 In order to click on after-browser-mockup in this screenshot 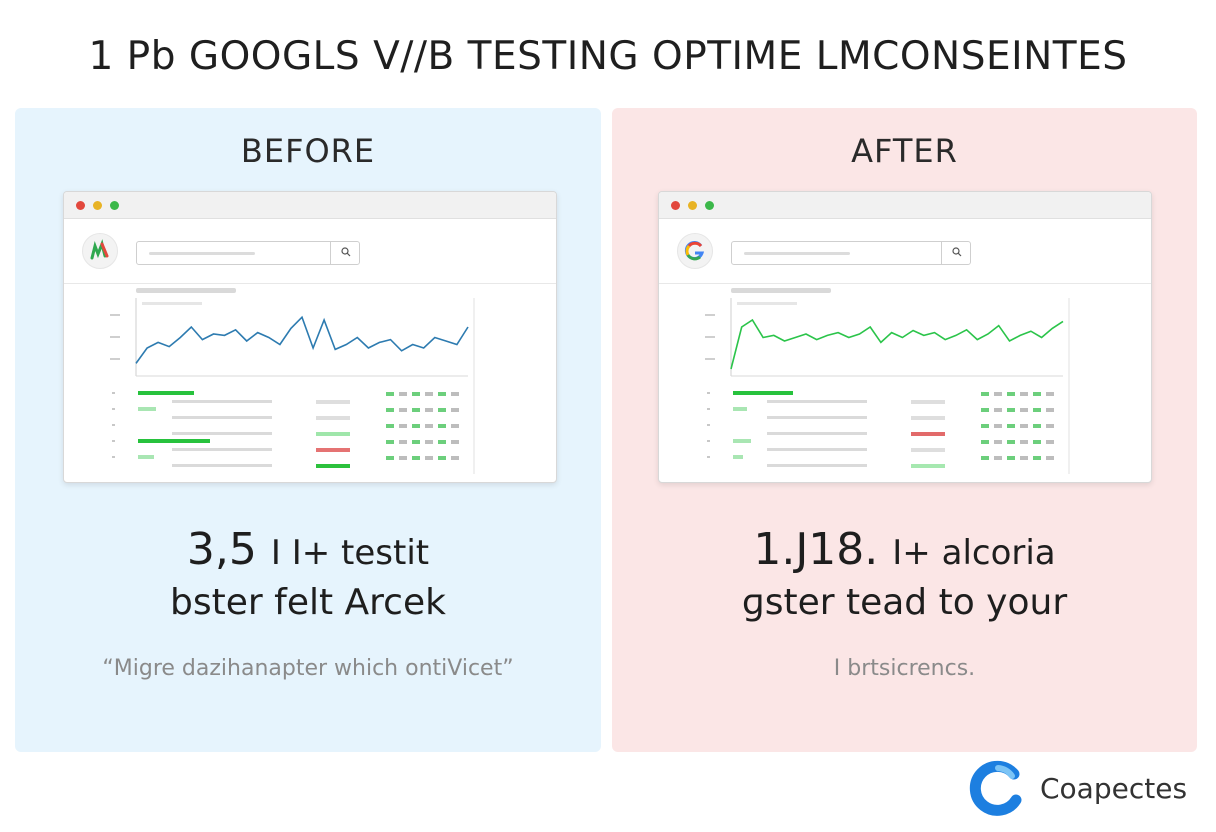, I will do `click(905, 337)`.